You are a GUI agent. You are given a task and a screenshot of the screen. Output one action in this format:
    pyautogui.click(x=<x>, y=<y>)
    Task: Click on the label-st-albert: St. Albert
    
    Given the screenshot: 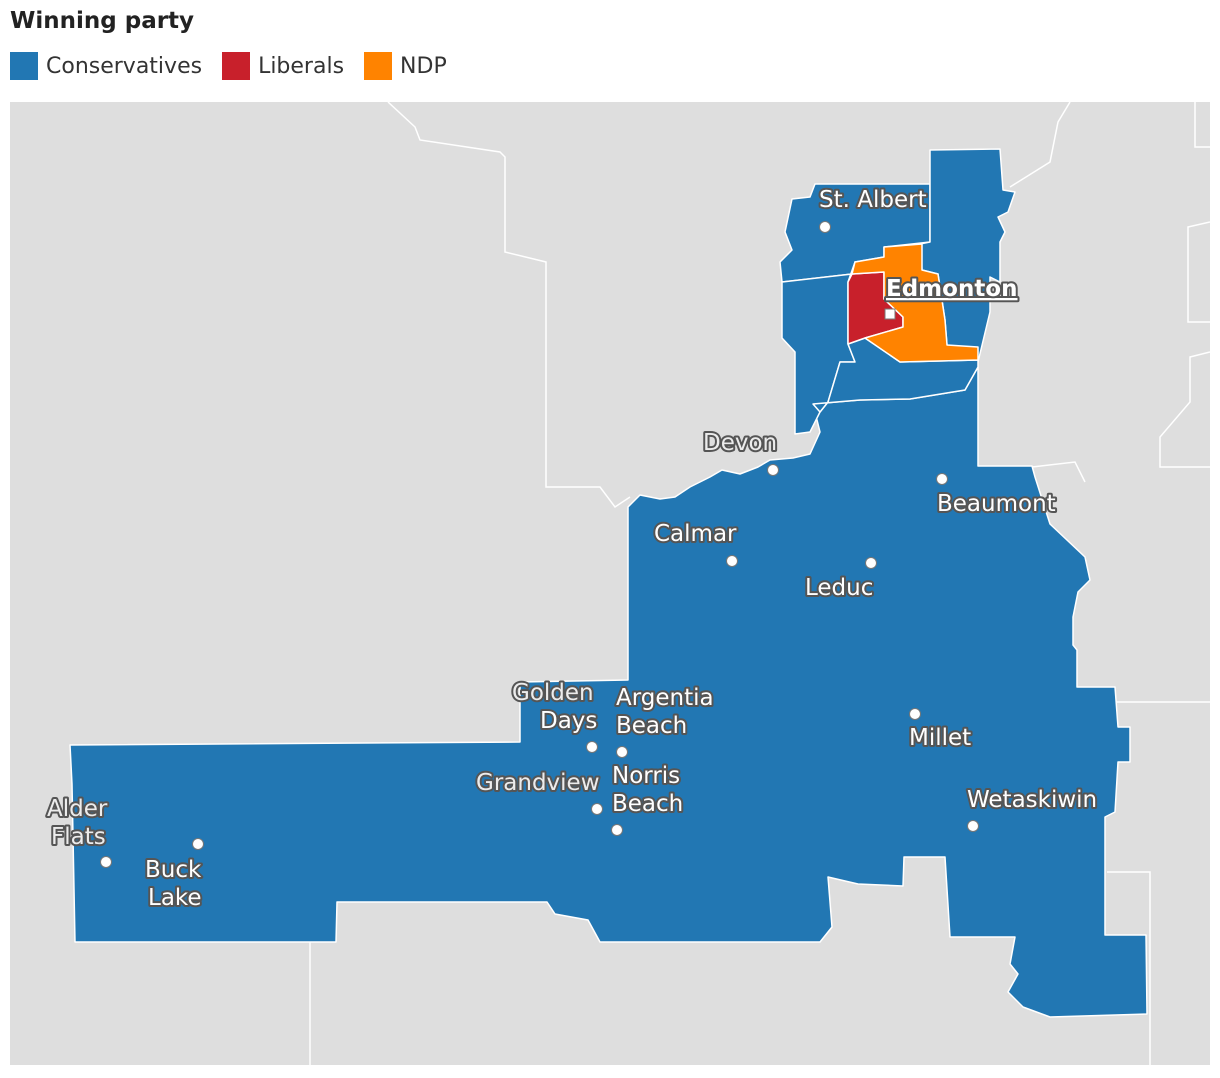 What is the action you would take?
    pyautogui.click(x=873, y=200)
    